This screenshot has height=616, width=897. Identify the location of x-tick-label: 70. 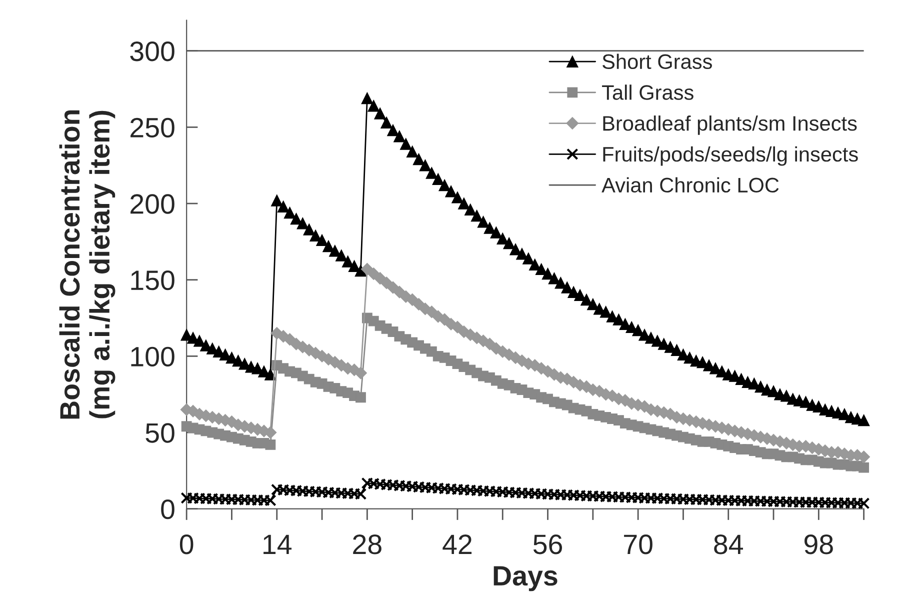
(638, 544).